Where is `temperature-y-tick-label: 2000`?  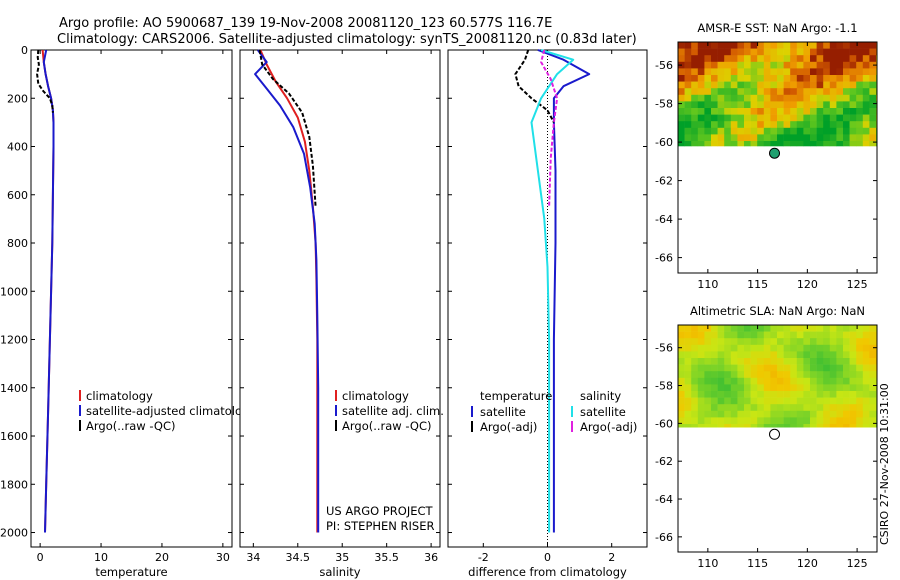 temperature-y-tick-label: 2000 is located at coordinates (14, 533).